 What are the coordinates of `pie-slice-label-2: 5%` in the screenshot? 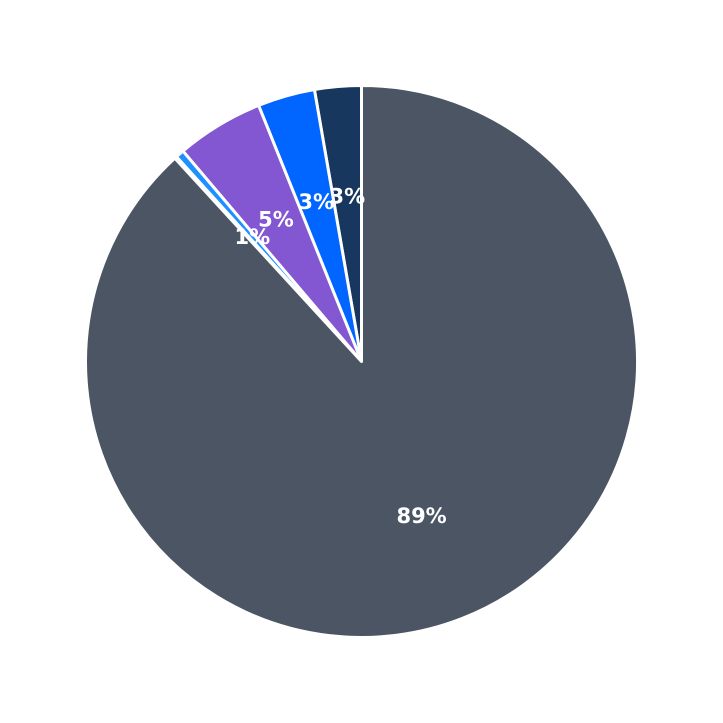 It's located at (276, 220).